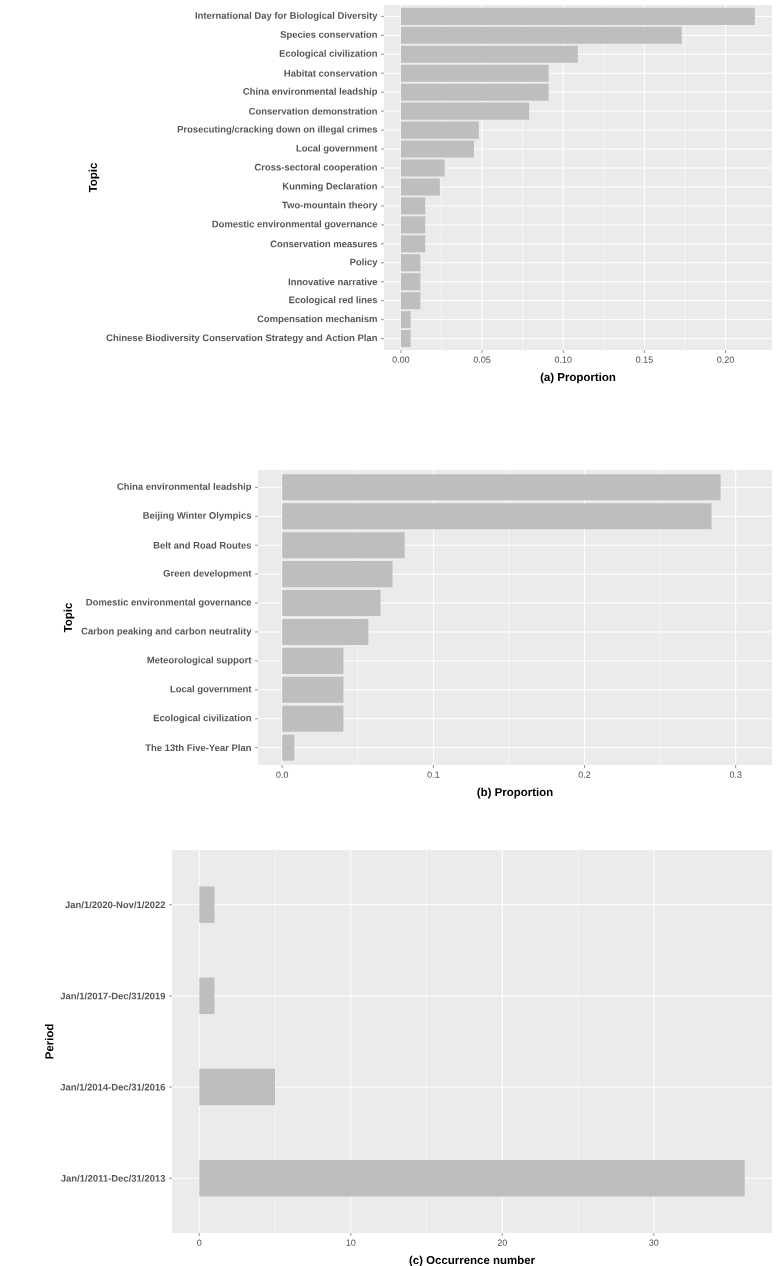  Describe the element at coordinates (515, 793) in the screenshot. I see `x-axis-title: (b) Proportion` at that location.